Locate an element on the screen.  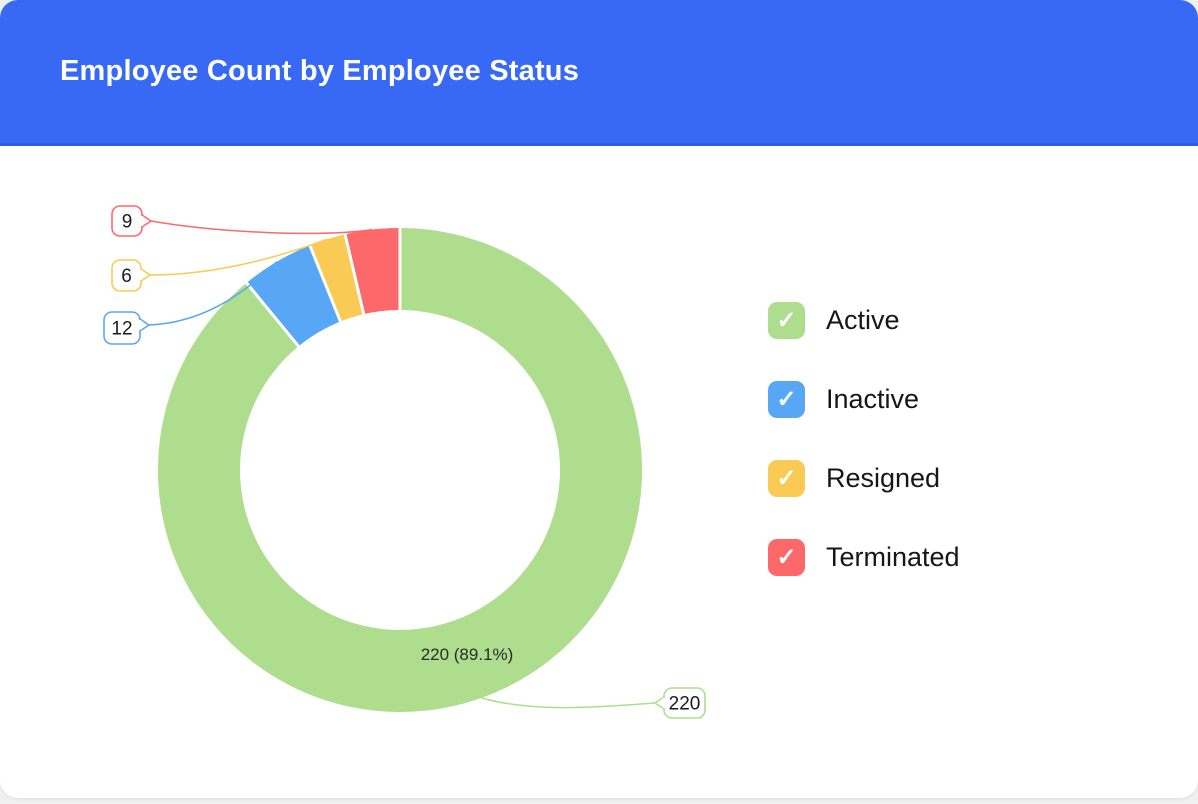
legend-item-active: ✓ Active is located at coordinates (864, 320).